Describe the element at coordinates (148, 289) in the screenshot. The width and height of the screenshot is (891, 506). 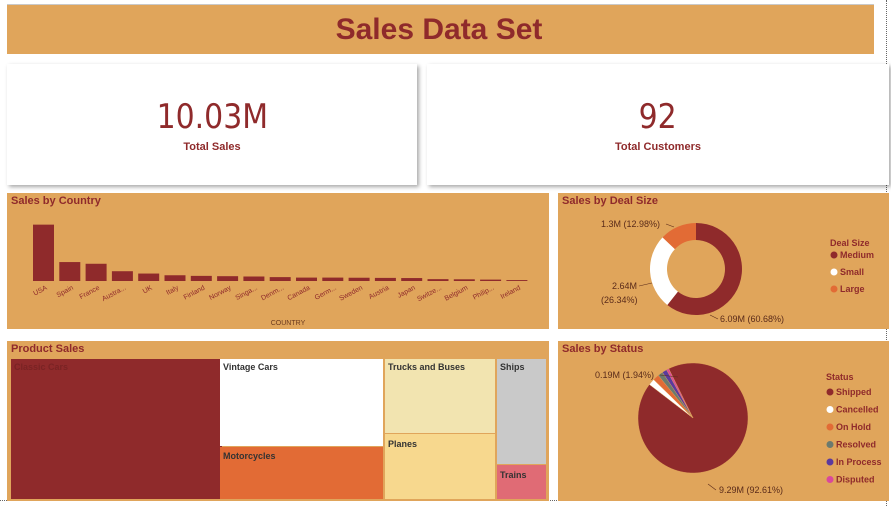
I see `bar-tick-label: UK` at that location.